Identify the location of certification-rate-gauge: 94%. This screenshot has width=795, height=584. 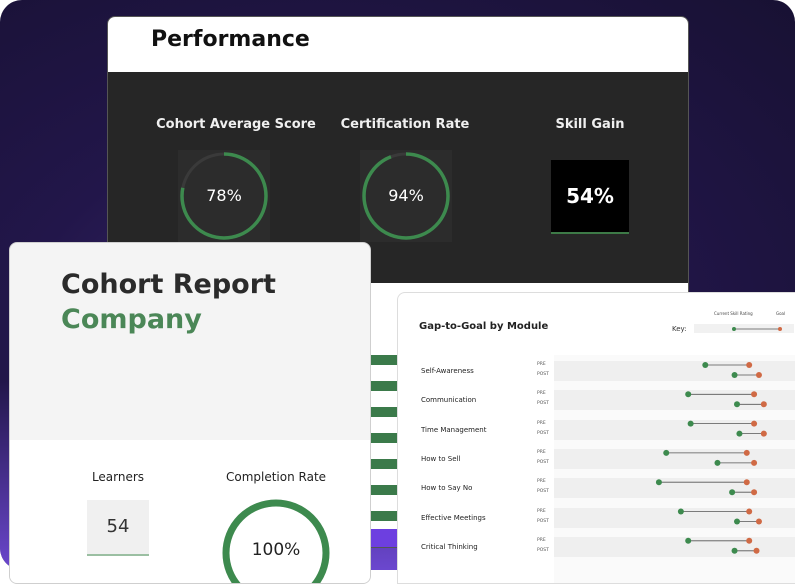
(406, 196).